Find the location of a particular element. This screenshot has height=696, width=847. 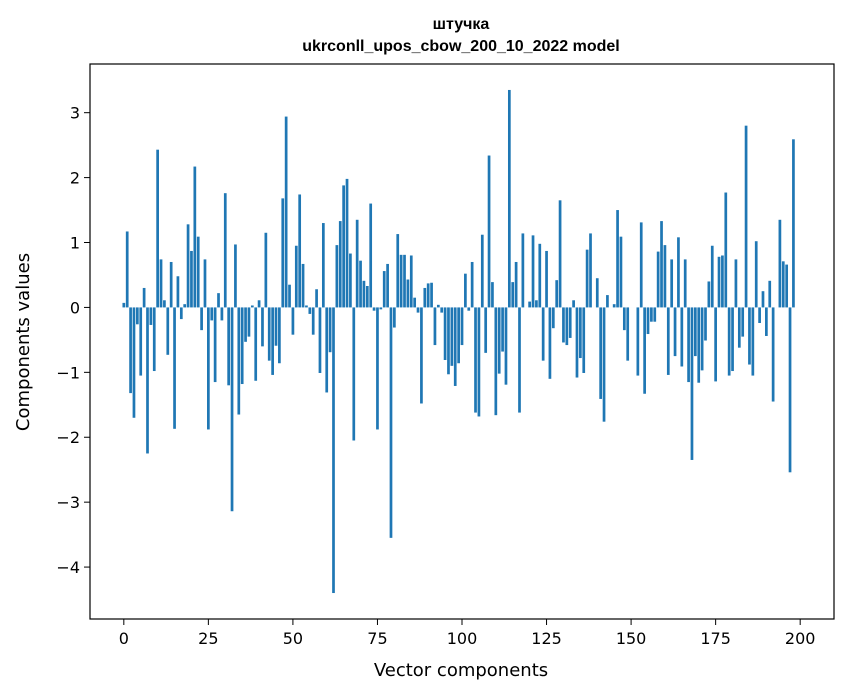

chart-subtitle: ukrconll_upos_cbow_200_10_2022 model is located at coordinates (460, 46).